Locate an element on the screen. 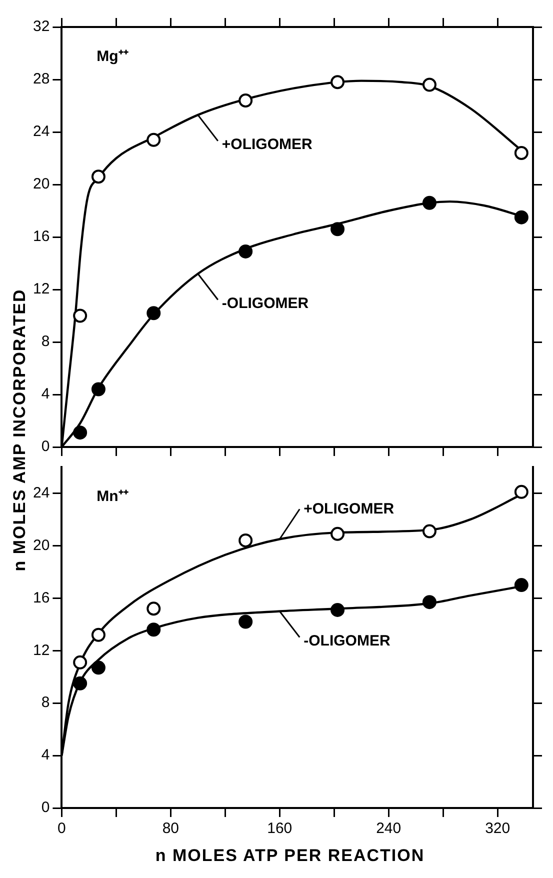 The width and height of the screenshot is (553, 878). x-axis-title: n MOLES ATP PER REACTION is located at coordinates (290, 856).